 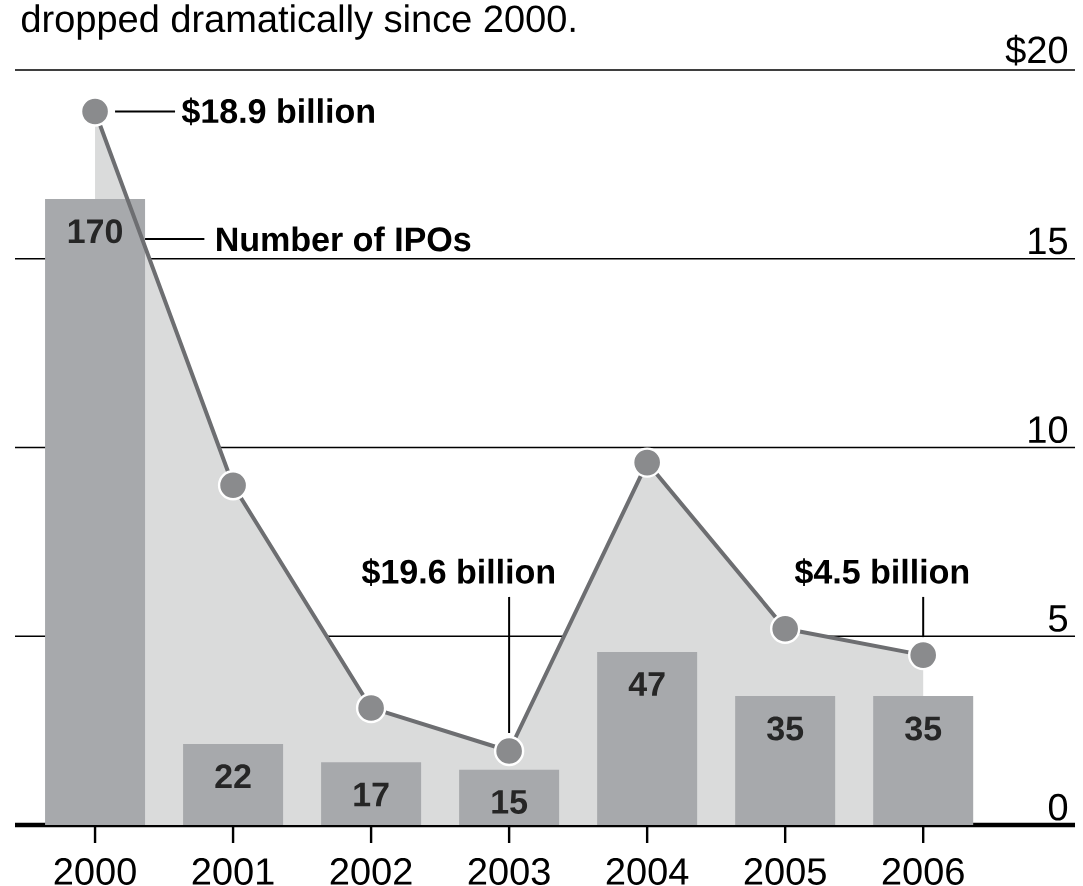 I want to click on data-label: 170, so click(x=95, y=231).